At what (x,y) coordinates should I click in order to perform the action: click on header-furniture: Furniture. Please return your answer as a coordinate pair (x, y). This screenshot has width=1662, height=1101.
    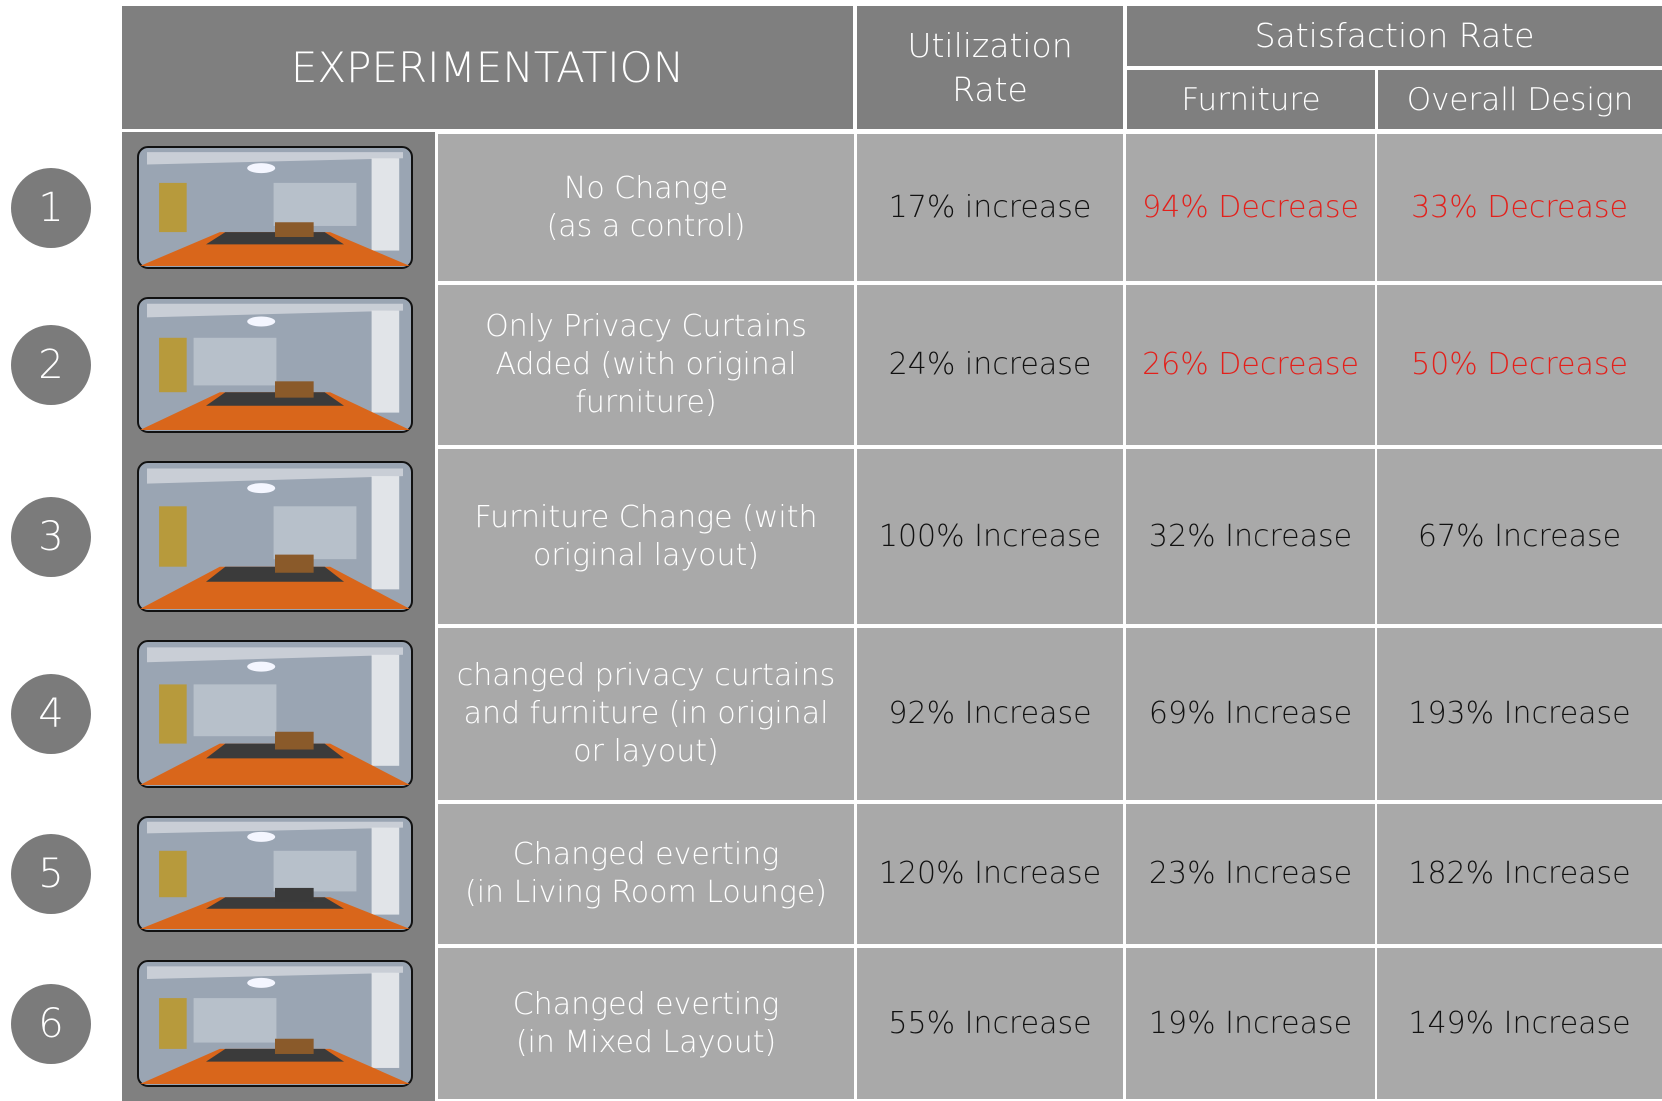
    Looking at the image, I should click on (1251, 99).